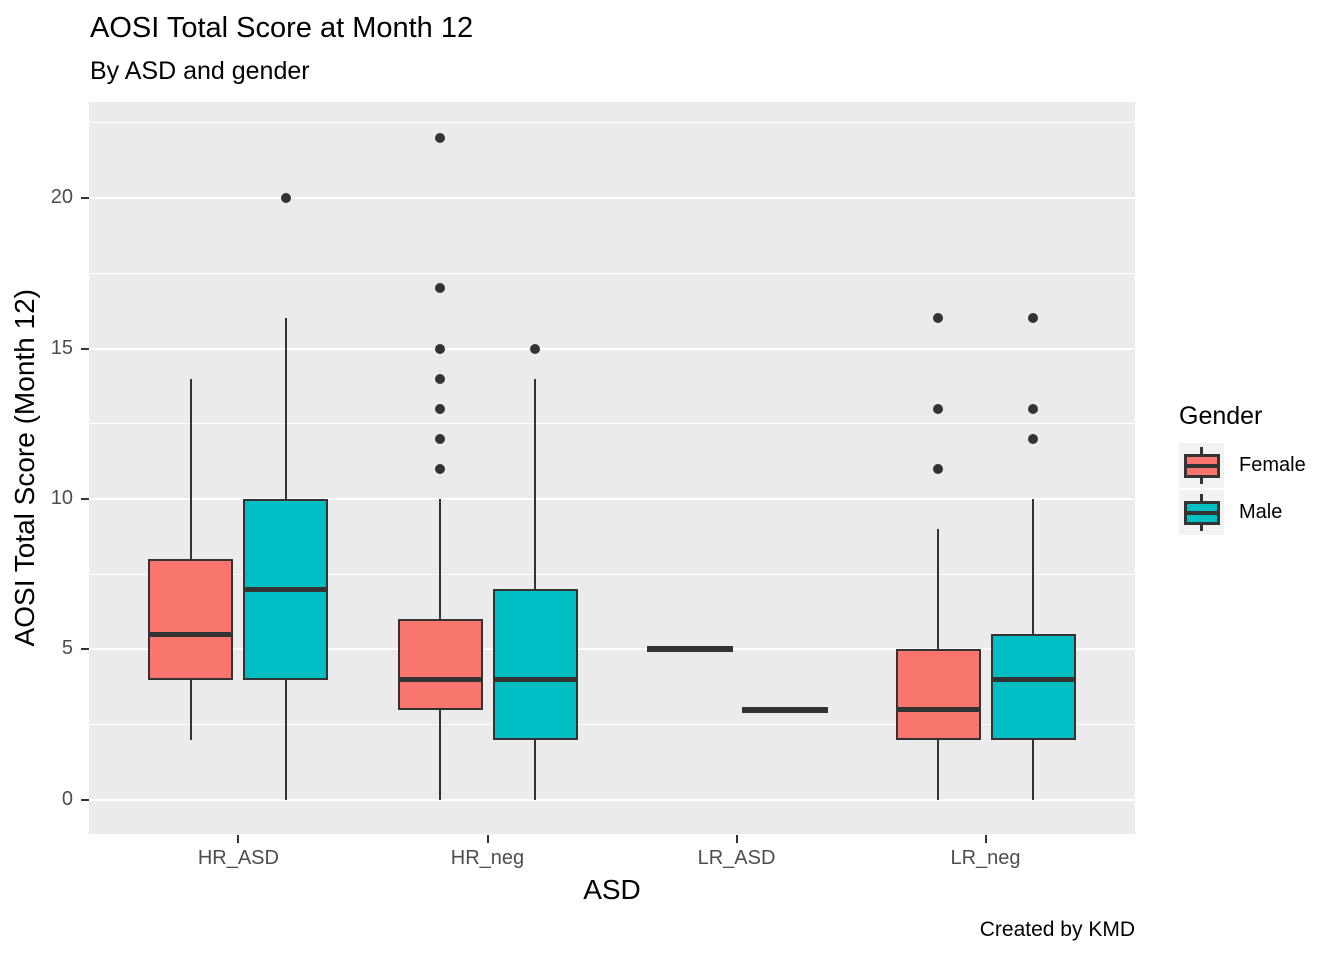 The height and width of the screenshot is (960, 1344). What do you see at coordinates (1221, 416) in the screenshot?
I see `legend-title: Gender` at bounding box center [1221, 416].